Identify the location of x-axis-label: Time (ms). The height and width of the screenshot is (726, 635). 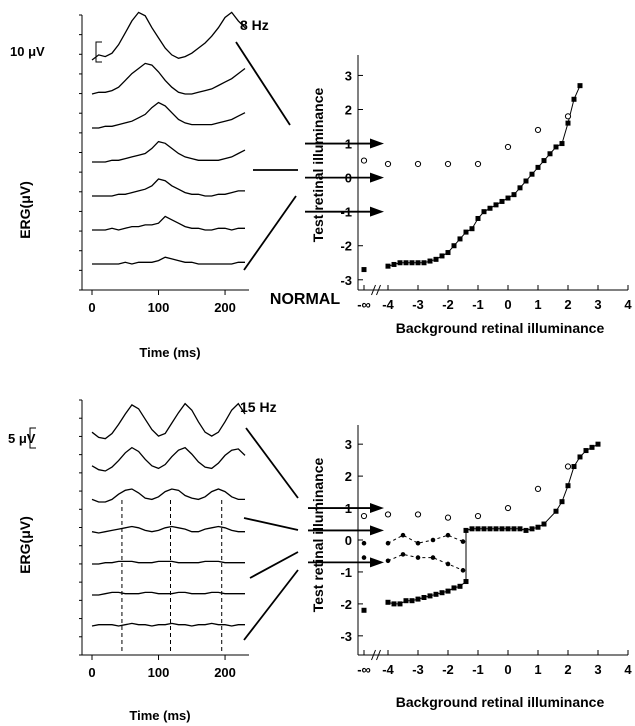
(169, 352).